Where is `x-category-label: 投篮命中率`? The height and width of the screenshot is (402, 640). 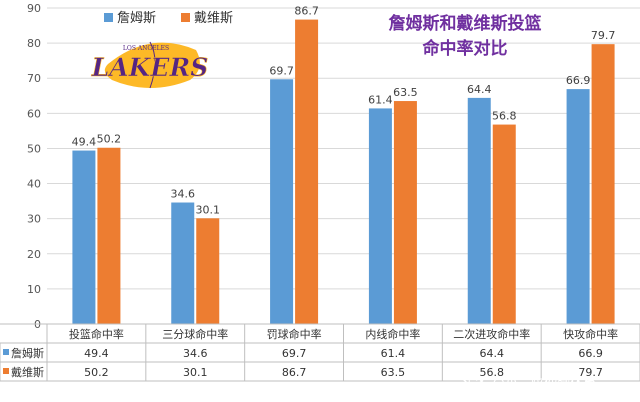 x-category-label: 投篮命中率 is located at coordinates (96, 334).